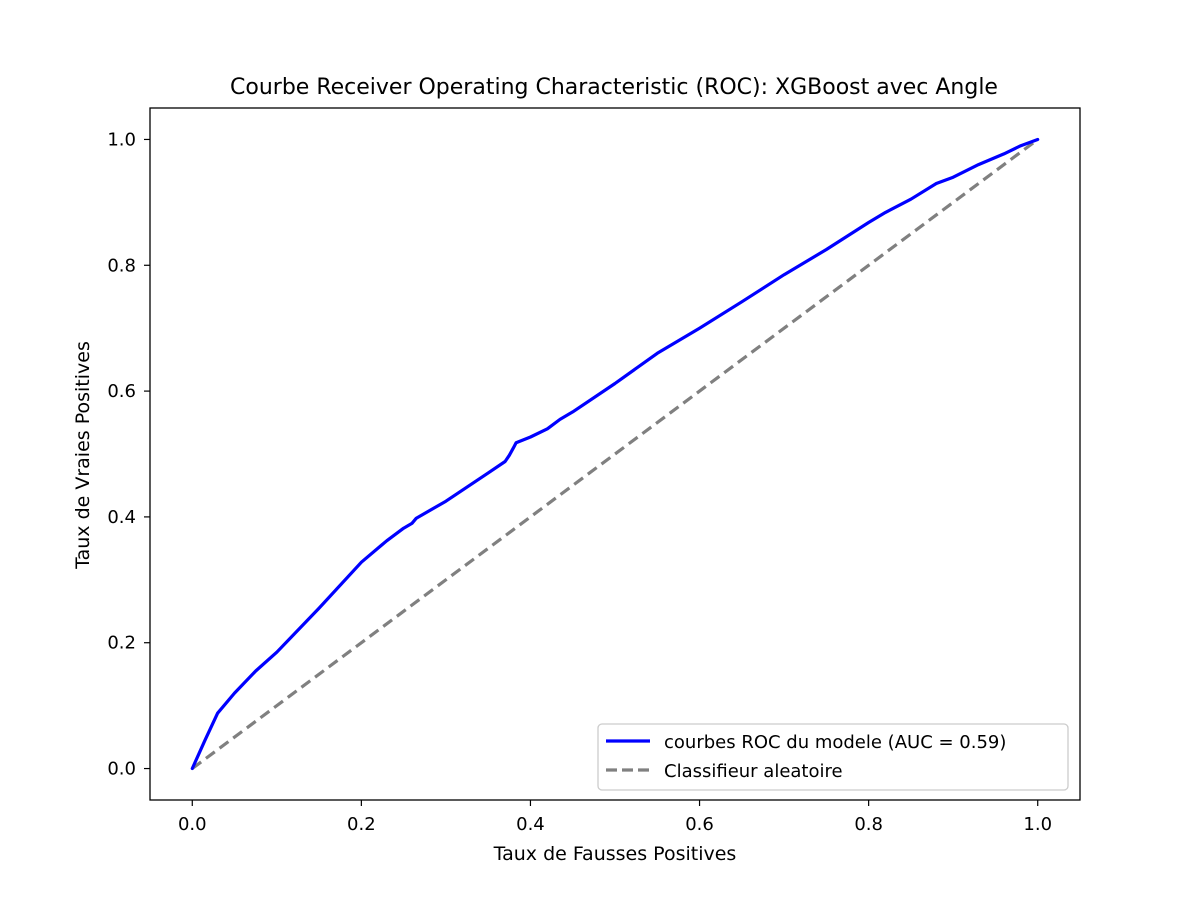 Image resolution: width=1200 pixels, height=900 pixels. Describe the element at coordinates (615, 854) in the screenshot. I see `x-axis-label: Taux de Fausses Positives` at that location.